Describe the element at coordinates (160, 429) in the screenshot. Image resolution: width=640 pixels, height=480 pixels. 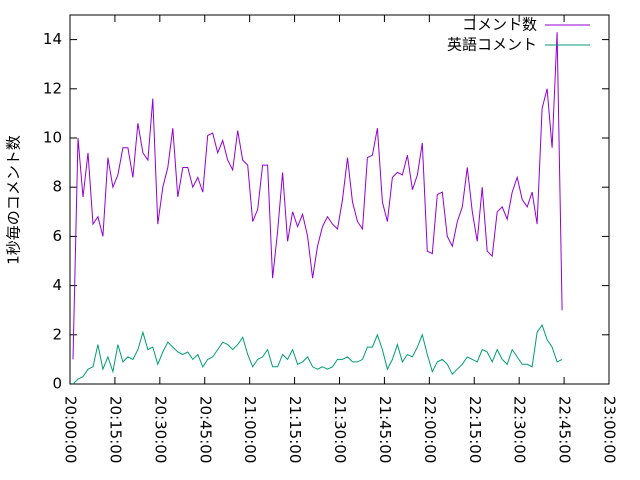
I see `x-tick-label: 20:30:00` at that location.